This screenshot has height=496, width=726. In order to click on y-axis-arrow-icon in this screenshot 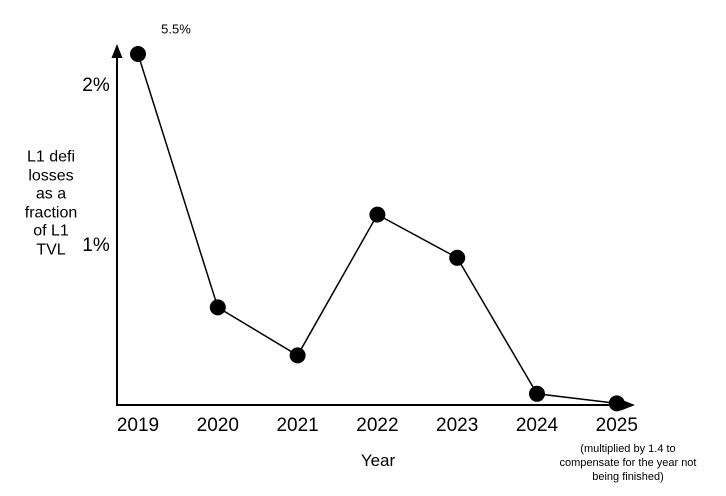, I will do `click(117, 51)`.